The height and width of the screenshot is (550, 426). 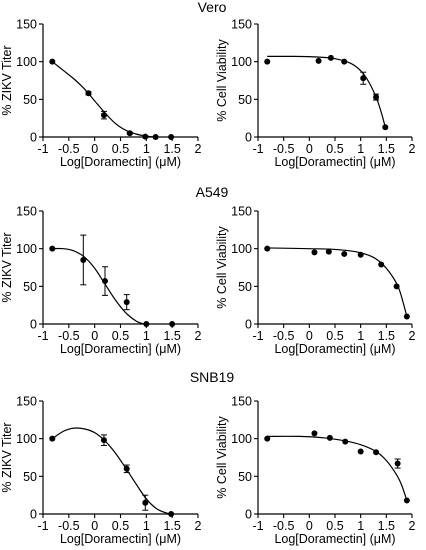 What do you see at coordinates (212, 7) in the screenshot?
I see `row-title-vero: Vero` at bounding box center [212, 7].